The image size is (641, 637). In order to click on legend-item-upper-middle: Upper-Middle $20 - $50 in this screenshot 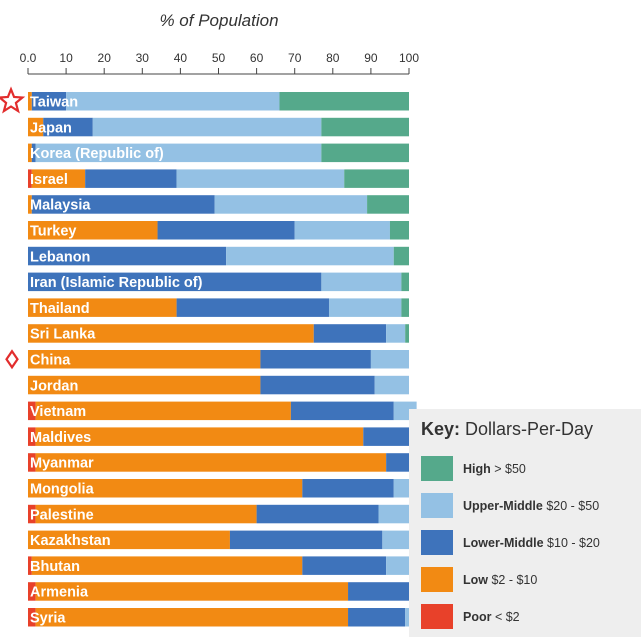, I will do `click(531, 505)`.